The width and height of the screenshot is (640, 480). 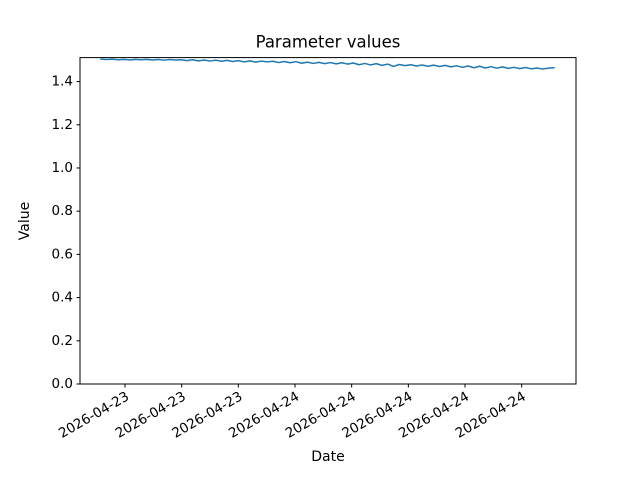 I want to click on parameter-values-line, so click(x=327, y=64).